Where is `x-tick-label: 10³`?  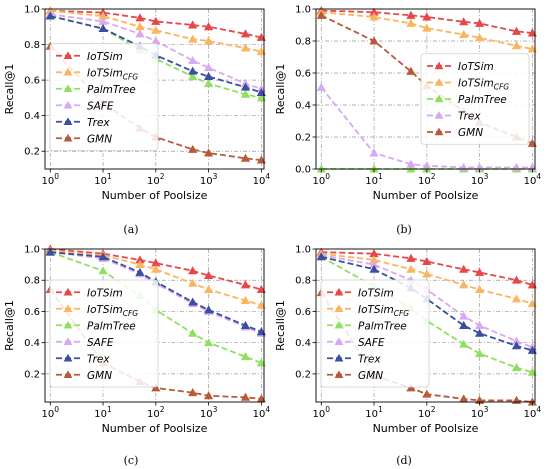
x-tick-label: 10³ is located at coordinates (480, 179).